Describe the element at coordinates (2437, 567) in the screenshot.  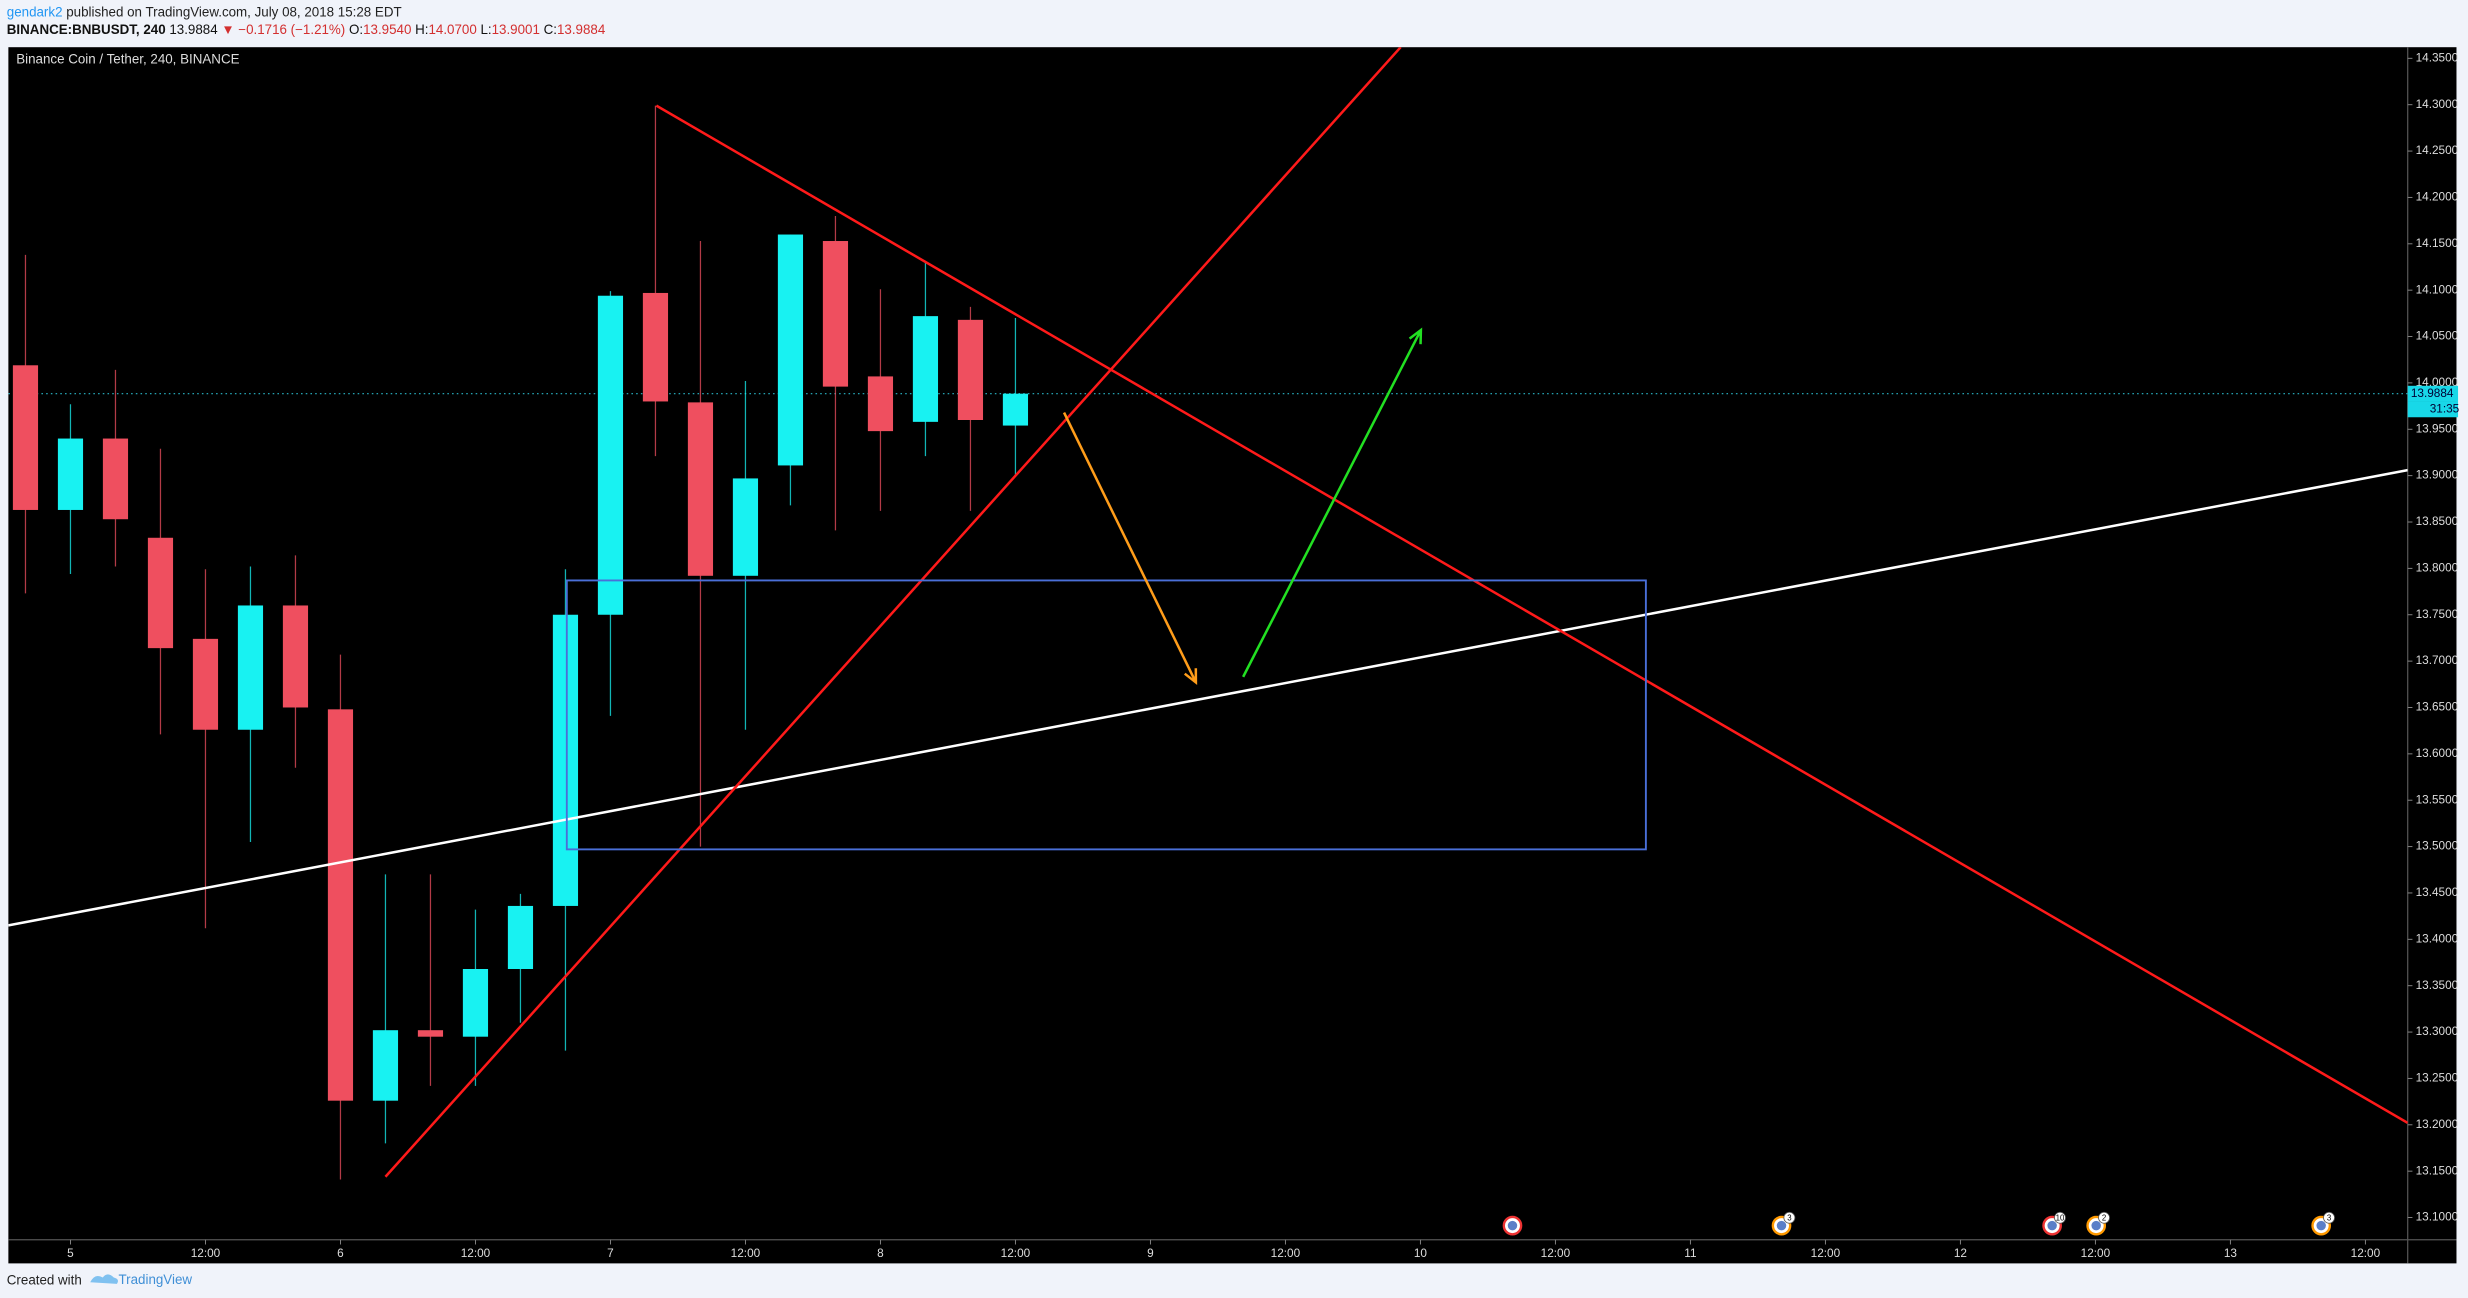
I see `y-tick-label: 13.8000` at that location.